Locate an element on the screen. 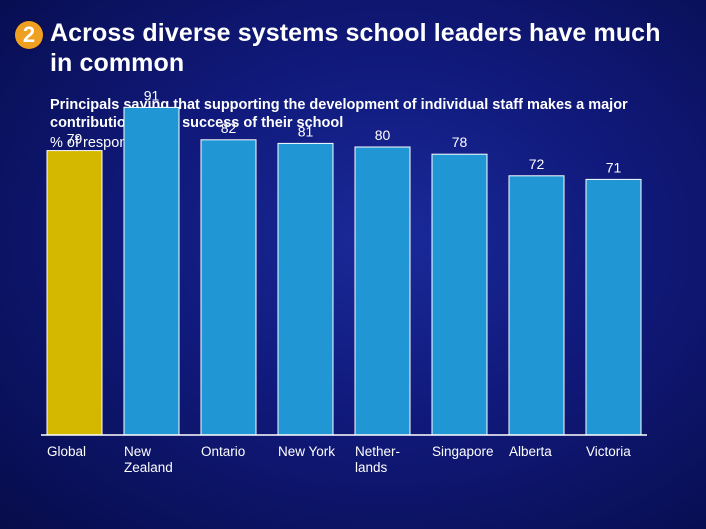  category-label-line: Alberta is located at coordinates (530, 451).